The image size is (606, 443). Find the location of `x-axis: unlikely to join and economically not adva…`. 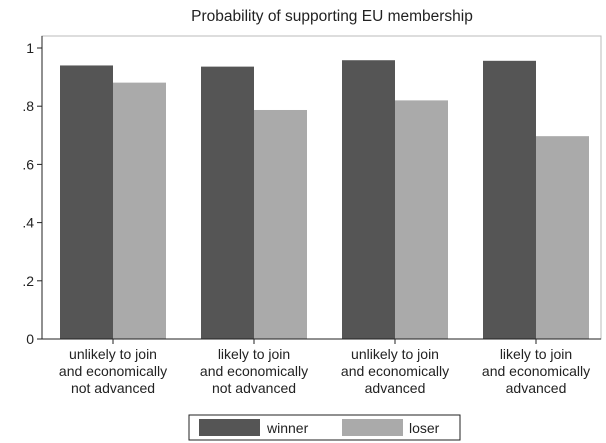

x-axis: unlikely to join and economically not adva… is located at coordinates (321, 367).